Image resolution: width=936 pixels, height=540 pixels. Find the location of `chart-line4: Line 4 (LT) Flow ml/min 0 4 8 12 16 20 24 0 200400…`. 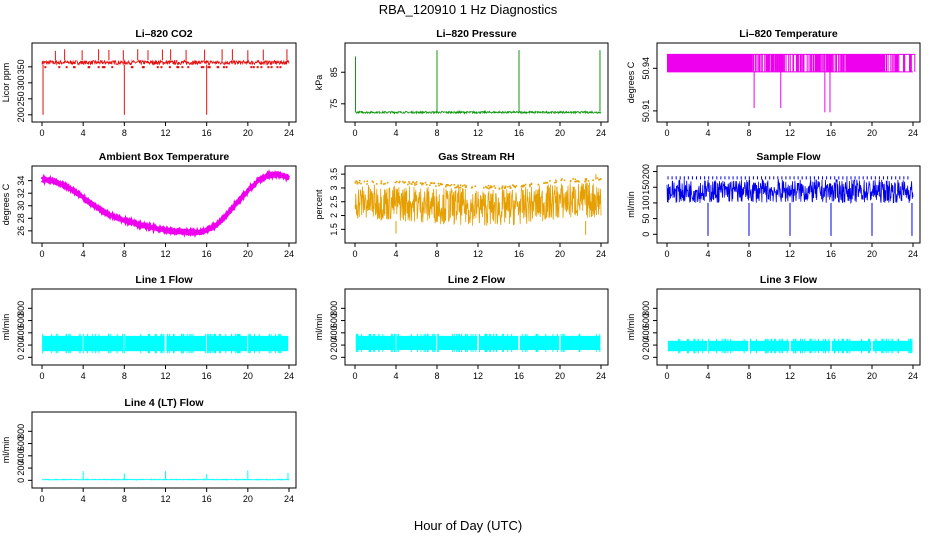

chart-line4: Line 4 (LT) Flow ml/min 0 4 8 12 16 20 24 0 200400… is located at coordinates (149, 450).